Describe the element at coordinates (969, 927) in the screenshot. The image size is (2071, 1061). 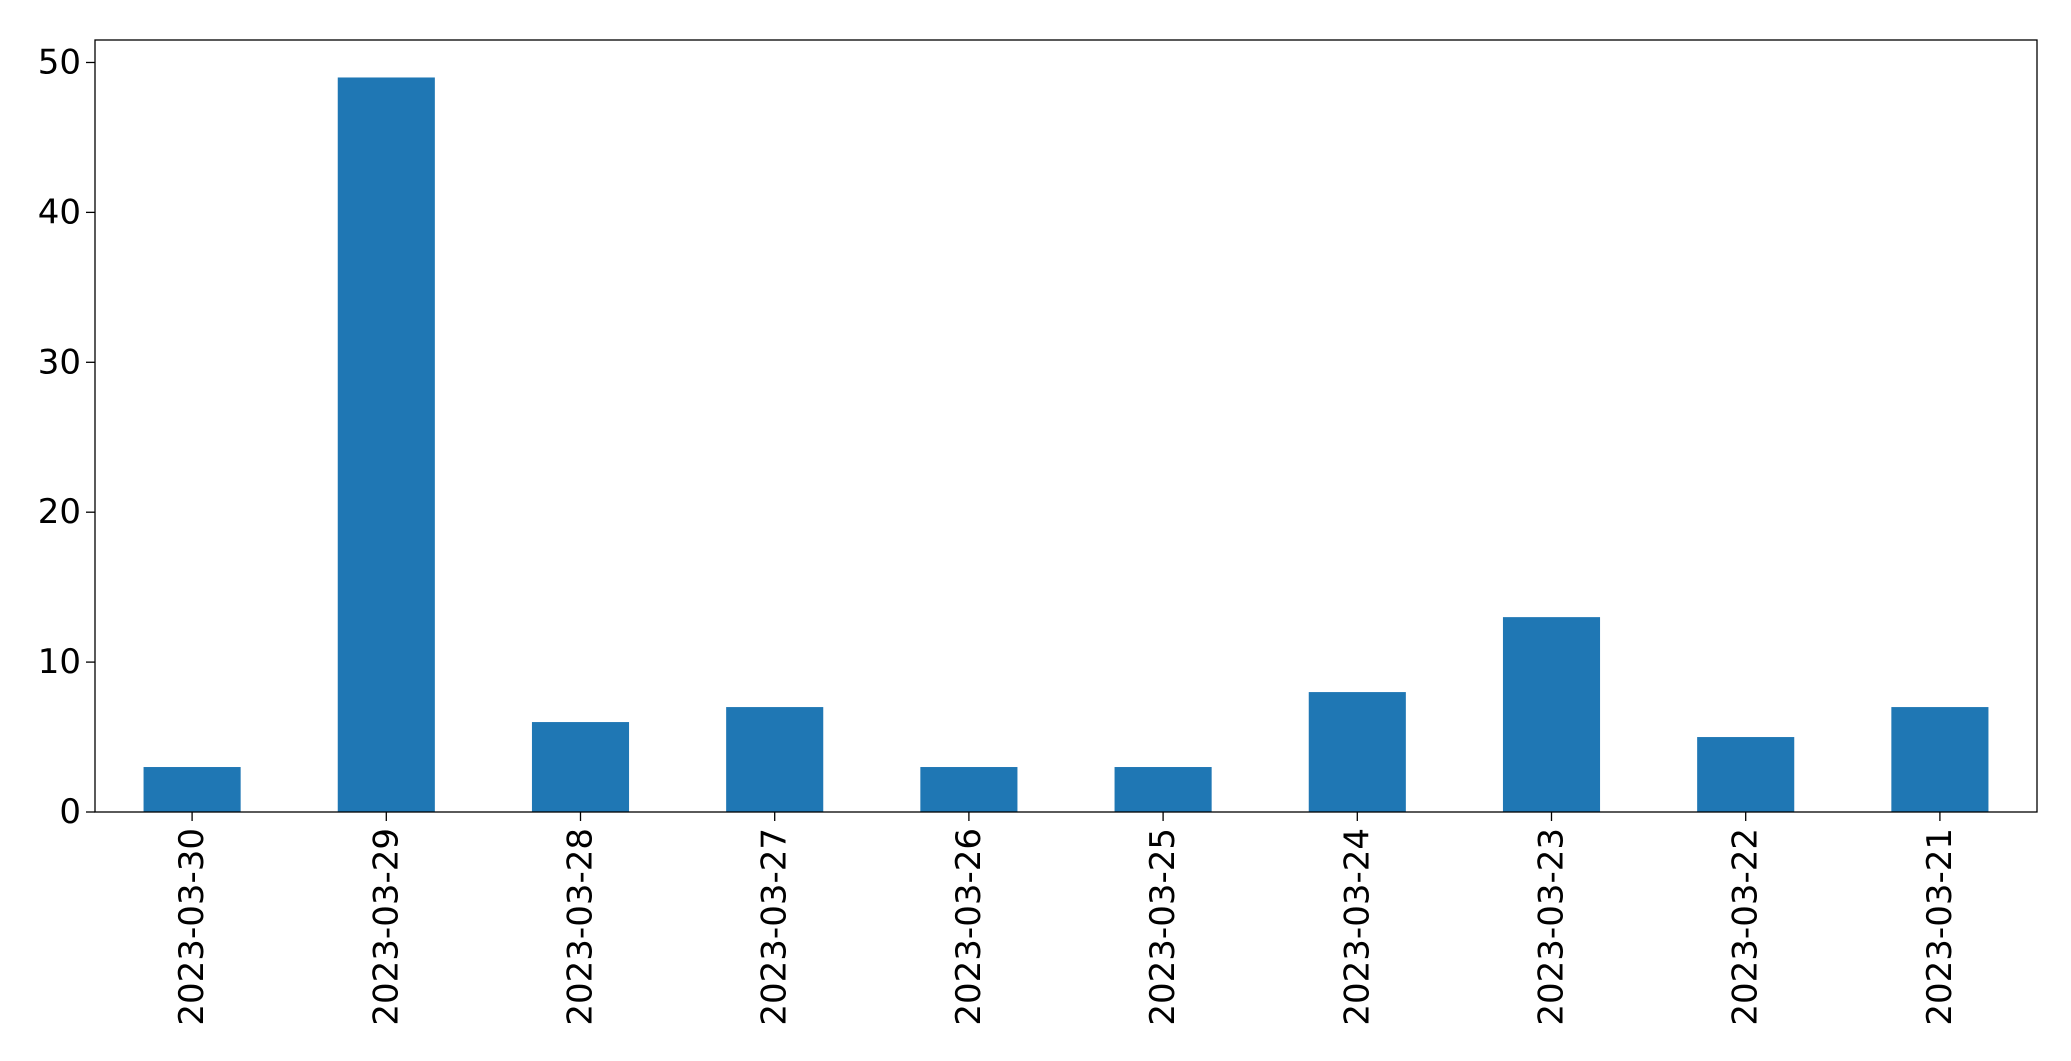
I see `x-tick-label: 2023-03-26` at that location.